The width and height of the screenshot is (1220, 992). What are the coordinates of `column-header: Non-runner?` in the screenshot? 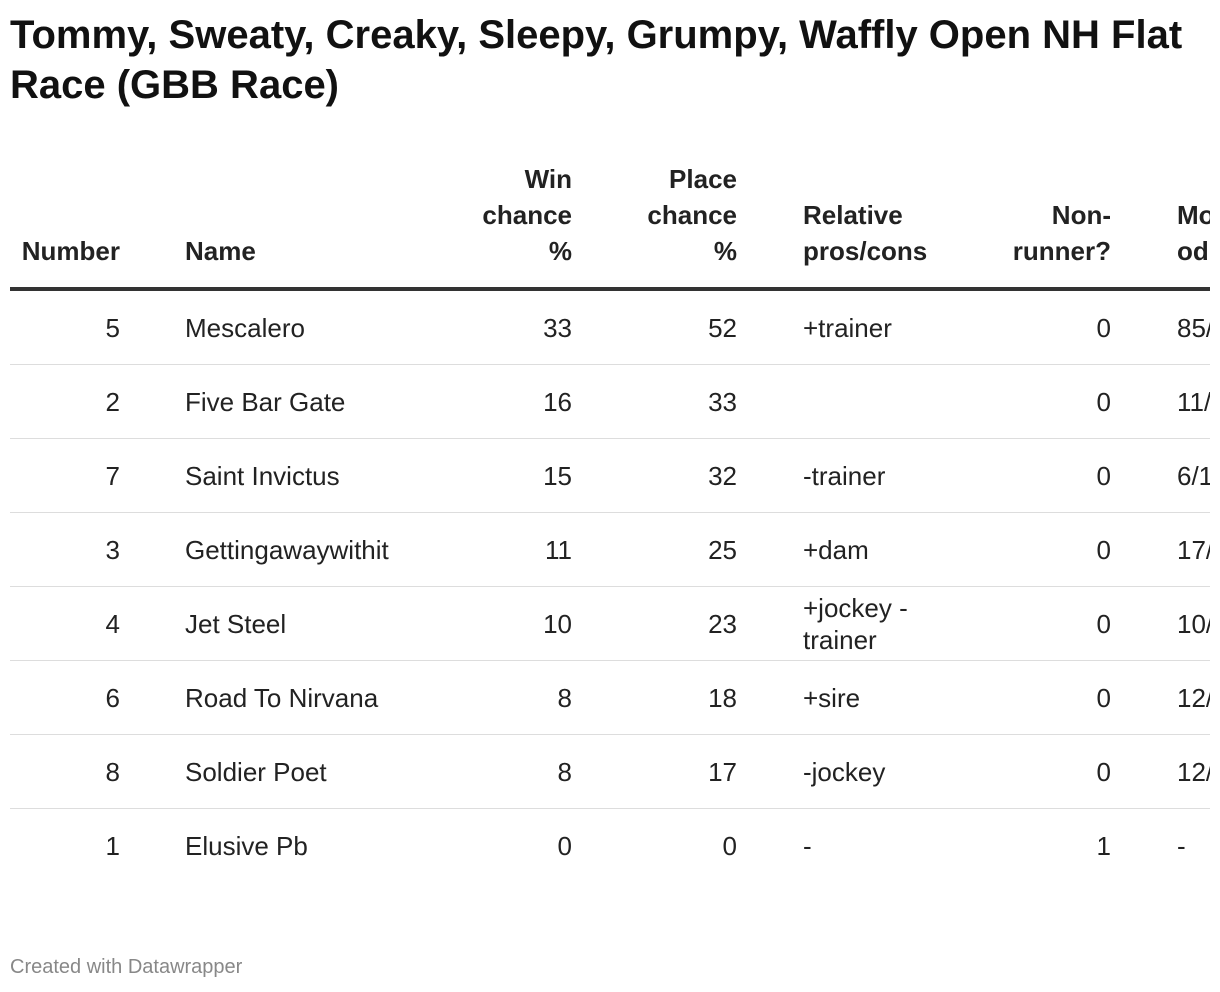 It's located at (1032, 225).